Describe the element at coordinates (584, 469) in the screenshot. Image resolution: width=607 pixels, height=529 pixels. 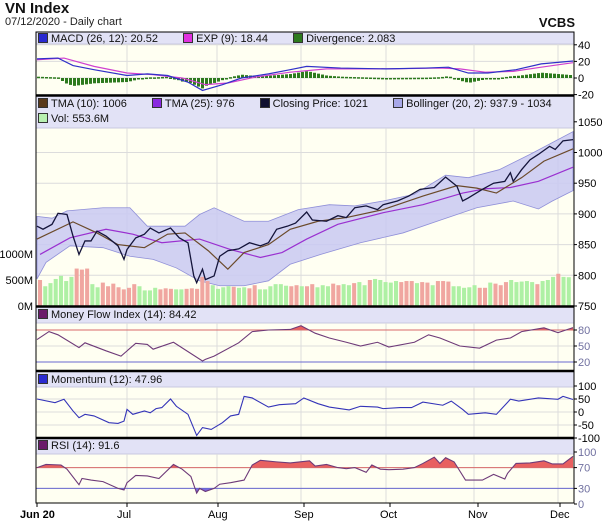
I see `rsi-tick-label: 70` at that location.